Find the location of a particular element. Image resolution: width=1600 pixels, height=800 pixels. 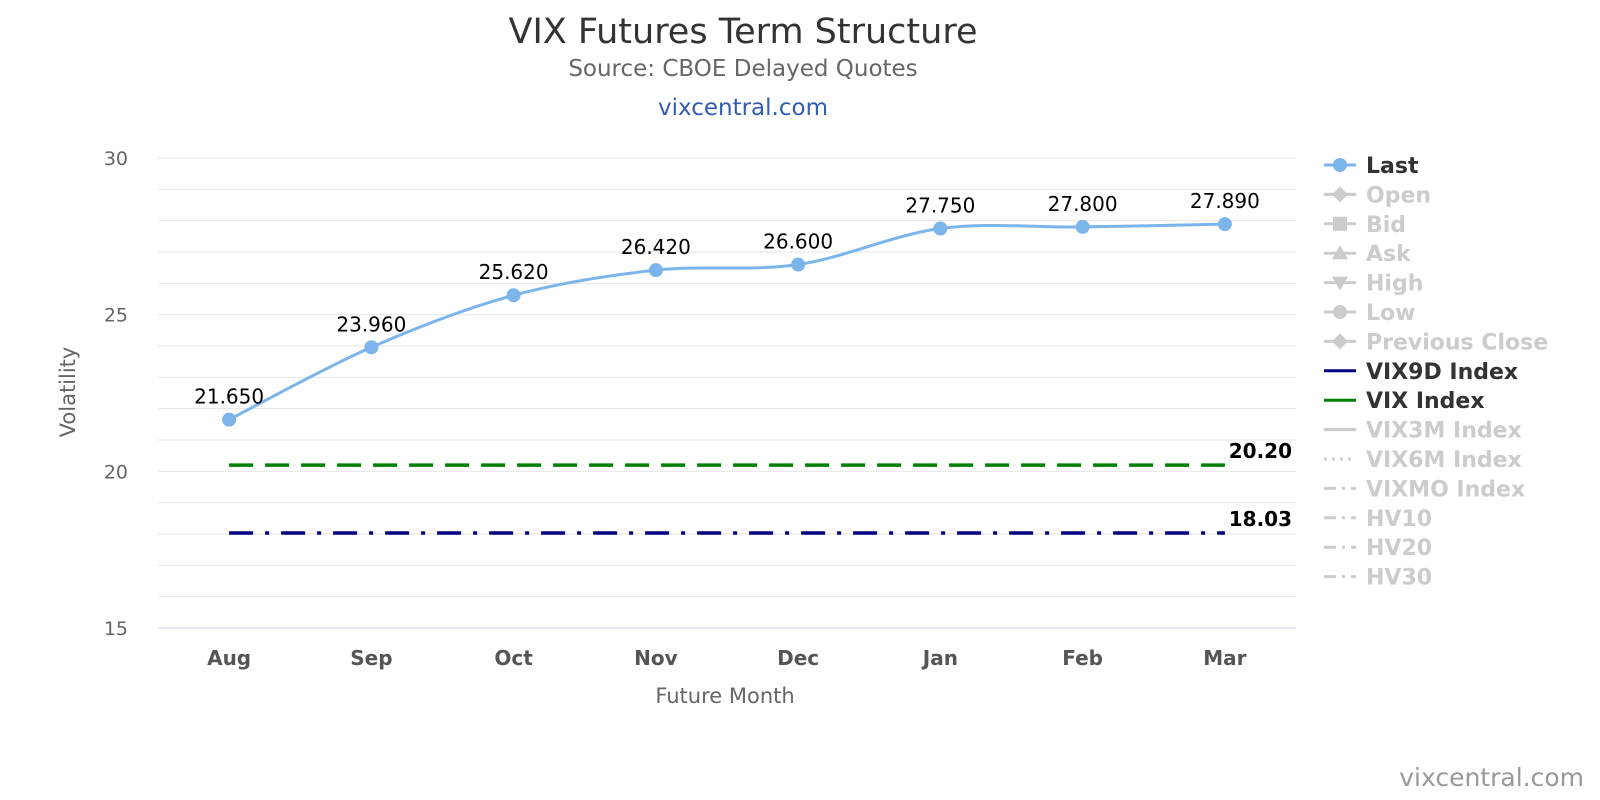

triangle-down-icon is located at coordinates (1340, 283).